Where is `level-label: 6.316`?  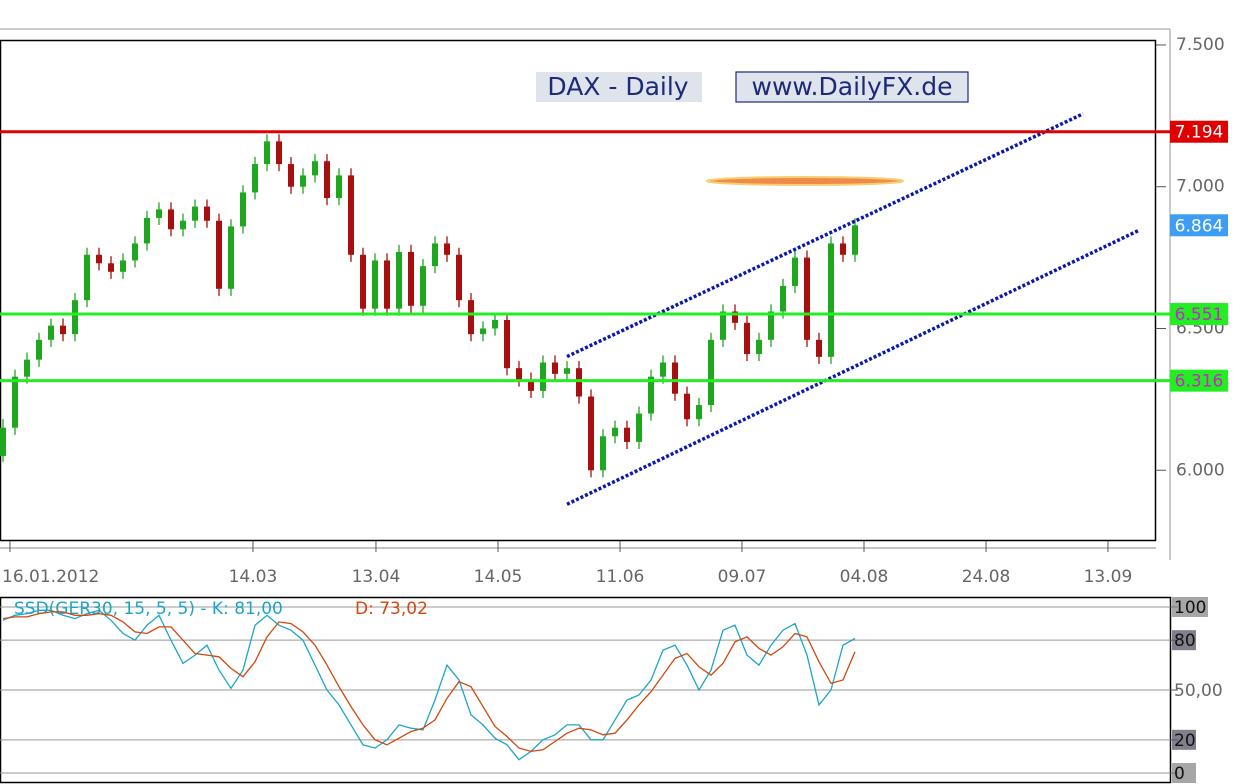 level-label: 6.316 is located at coordinates (1199, 382).